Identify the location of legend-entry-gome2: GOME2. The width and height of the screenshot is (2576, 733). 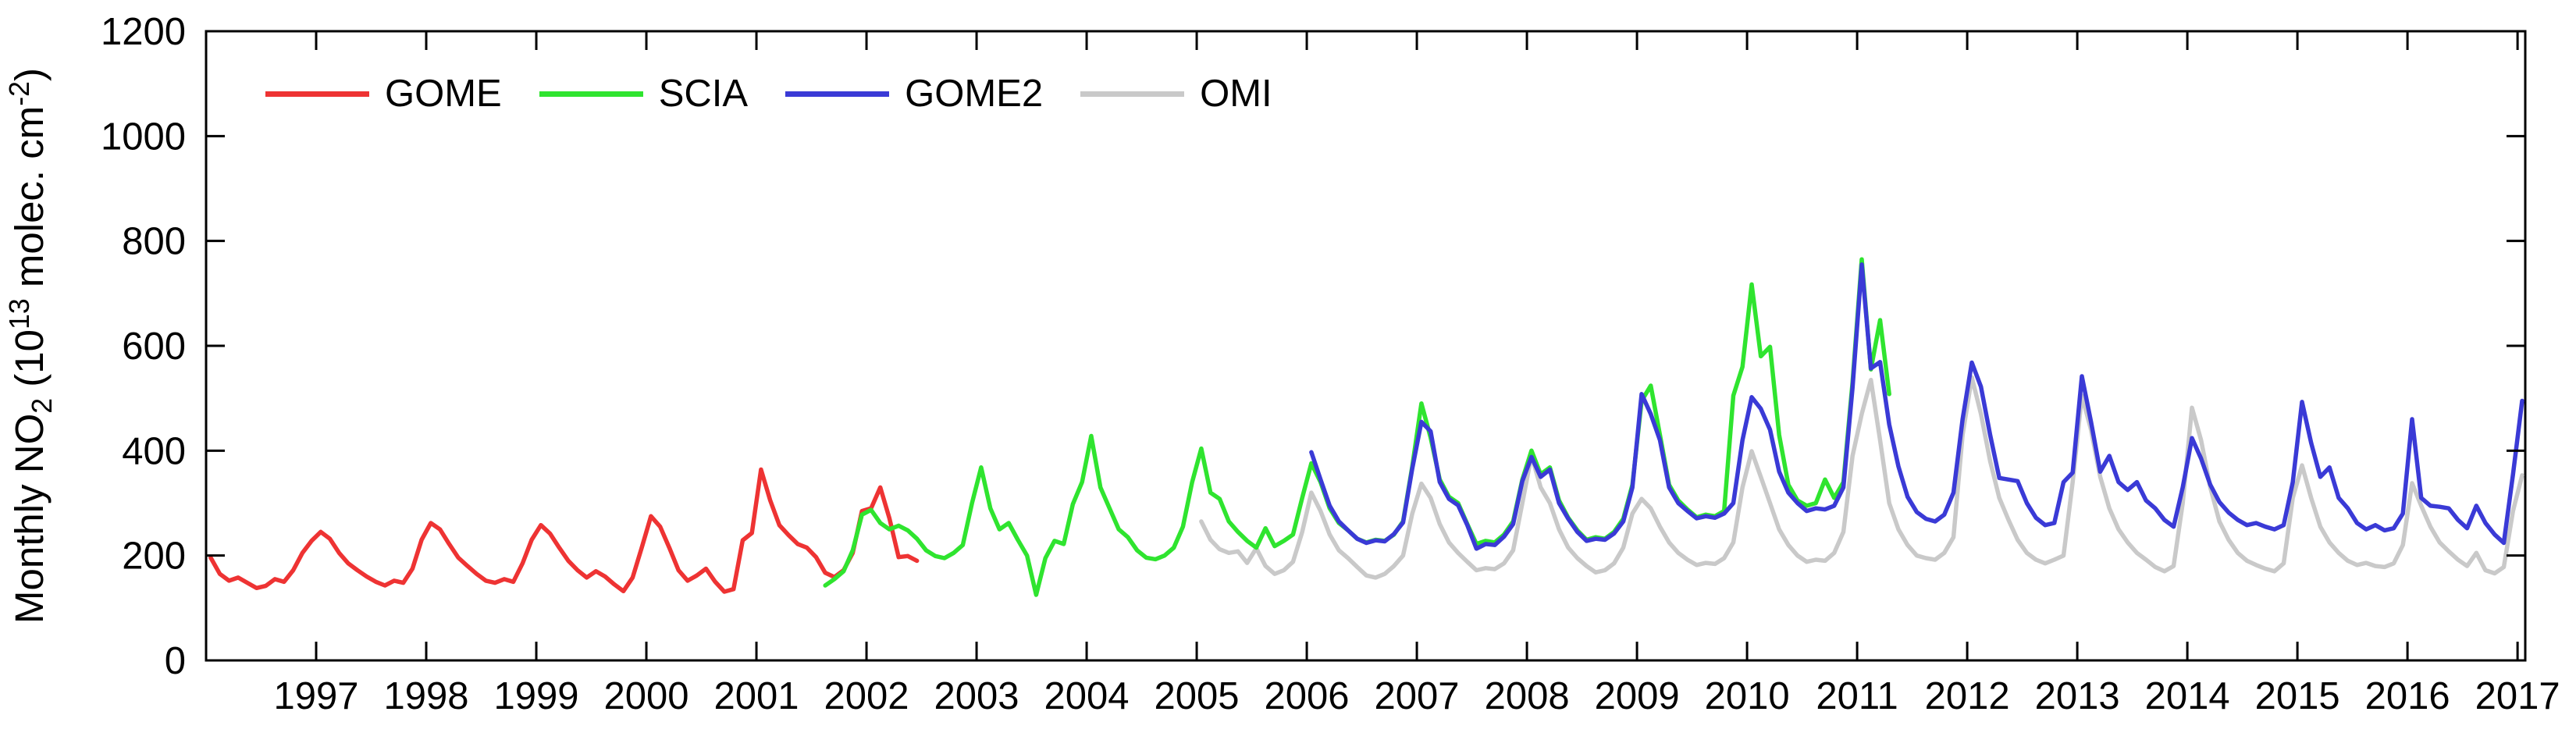
(914, 94).